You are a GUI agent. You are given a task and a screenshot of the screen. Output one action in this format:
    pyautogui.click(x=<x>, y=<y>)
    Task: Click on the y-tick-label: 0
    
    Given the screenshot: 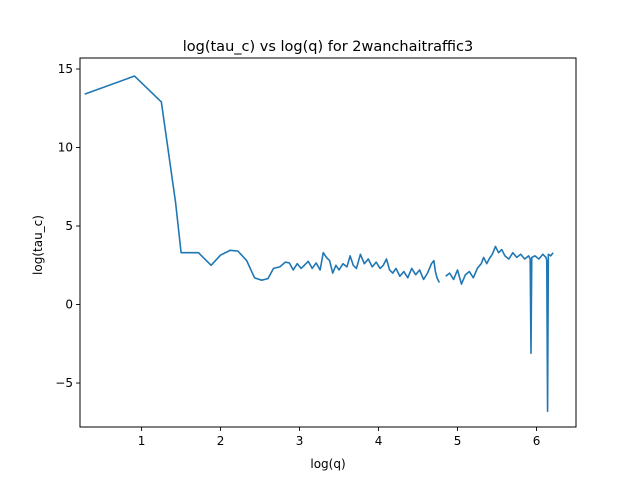 What is the action you would take?
    pyautogui.click(x=69, y=305)
    